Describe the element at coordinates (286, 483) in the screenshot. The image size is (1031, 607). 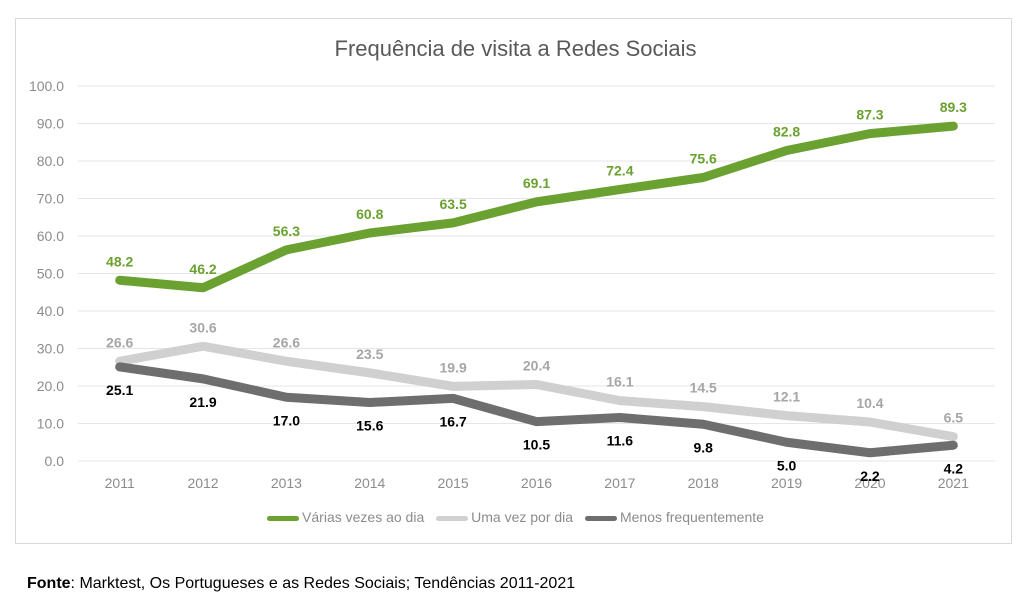
I see `x-tick-label: 2013` at that location.